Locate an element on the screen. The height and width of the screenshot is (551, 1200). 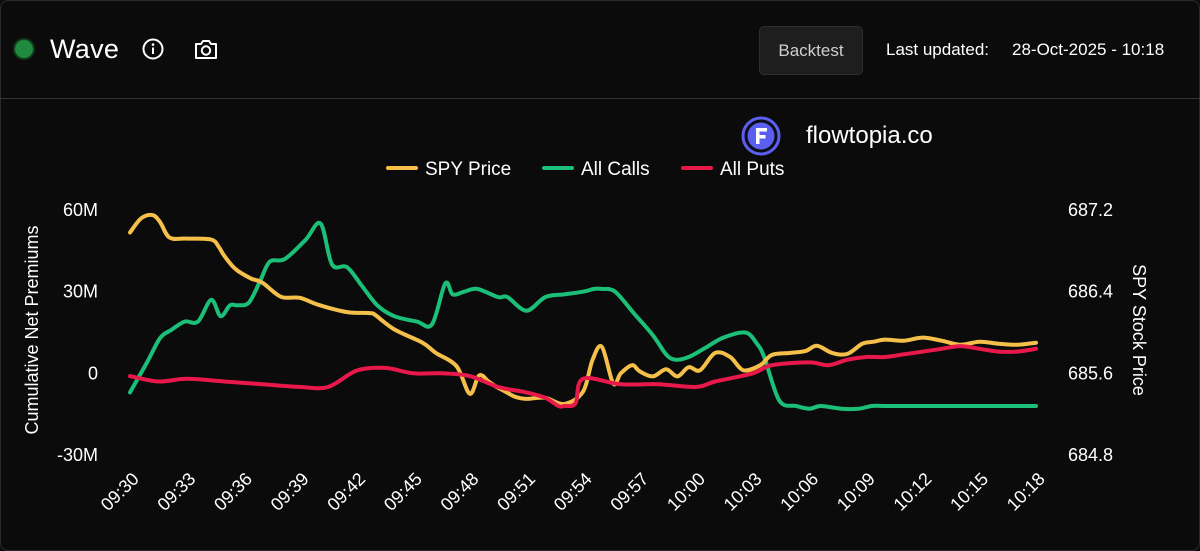
right-axis-tick: 685.6 is located at coordinates (1090, 373).